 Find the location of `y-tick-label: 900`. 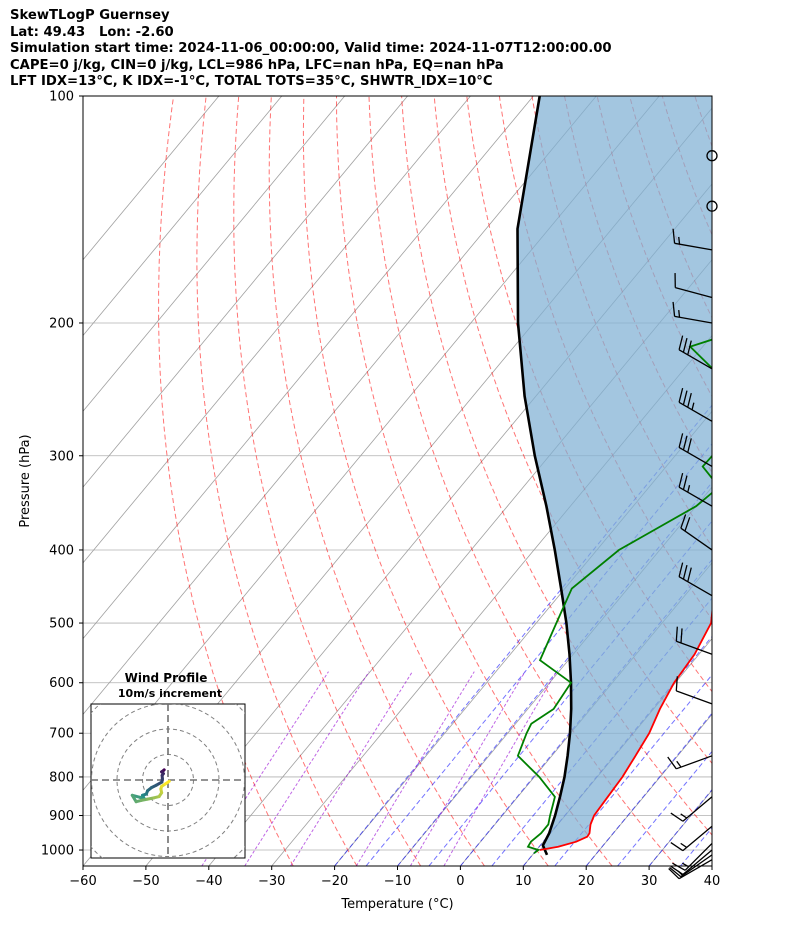

y-tick-label: 900 is located at coordinates (61, 816).